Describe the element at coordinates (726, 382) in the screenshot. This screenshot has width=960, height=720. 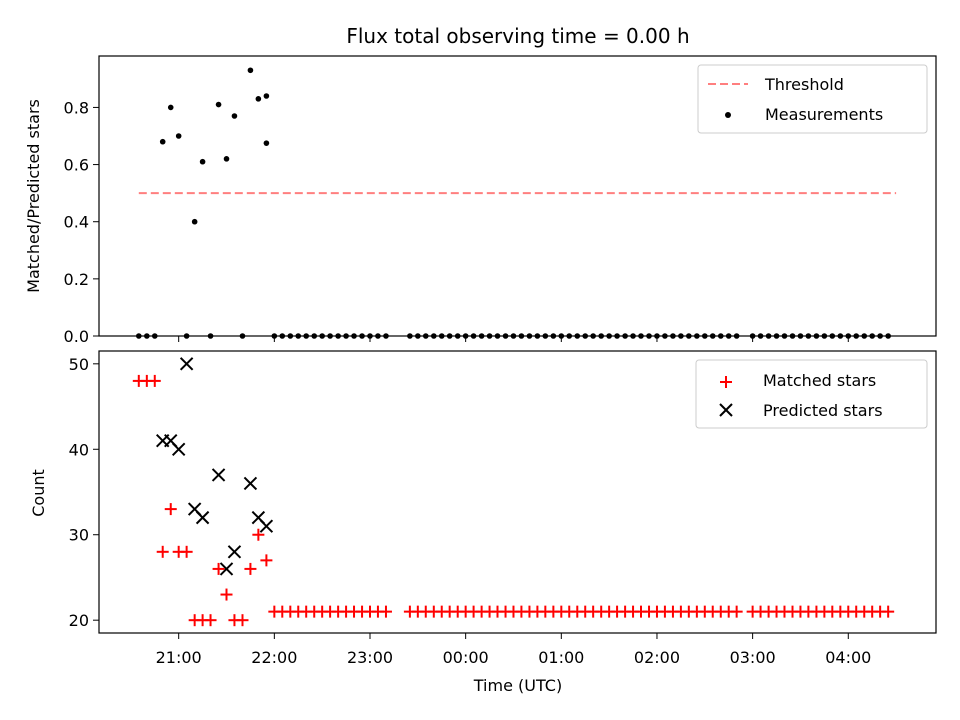
I see `legend-matched-swatch` at that location.